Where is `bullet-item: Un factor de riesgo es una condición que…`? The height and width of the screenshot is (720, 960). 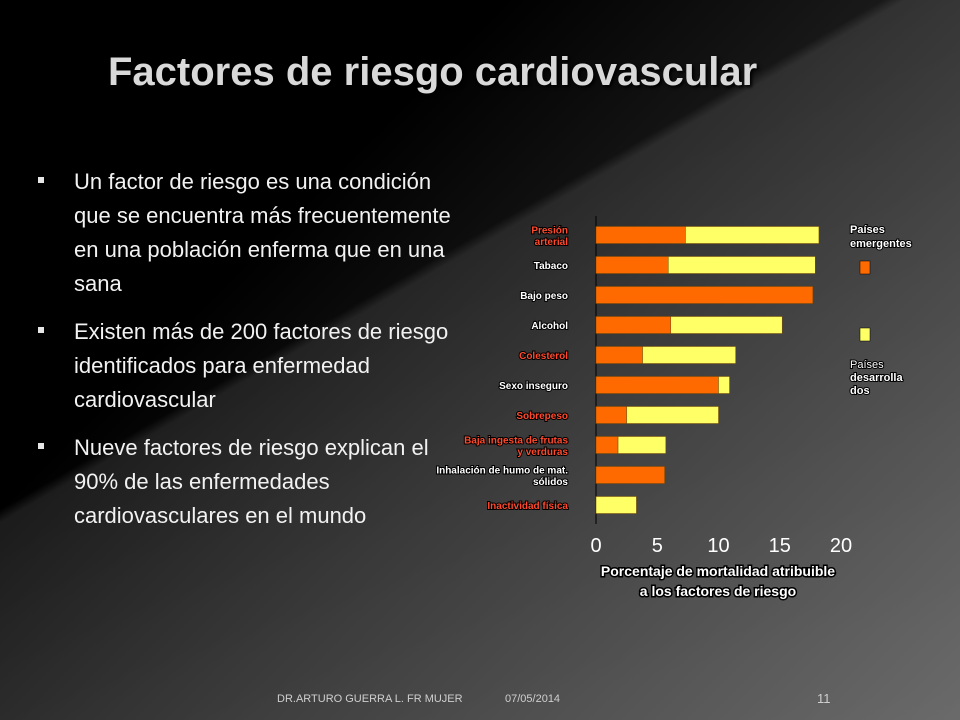 bullet-item: Un factor de riesgo es una condición que… is located at coordinates (248, 233).